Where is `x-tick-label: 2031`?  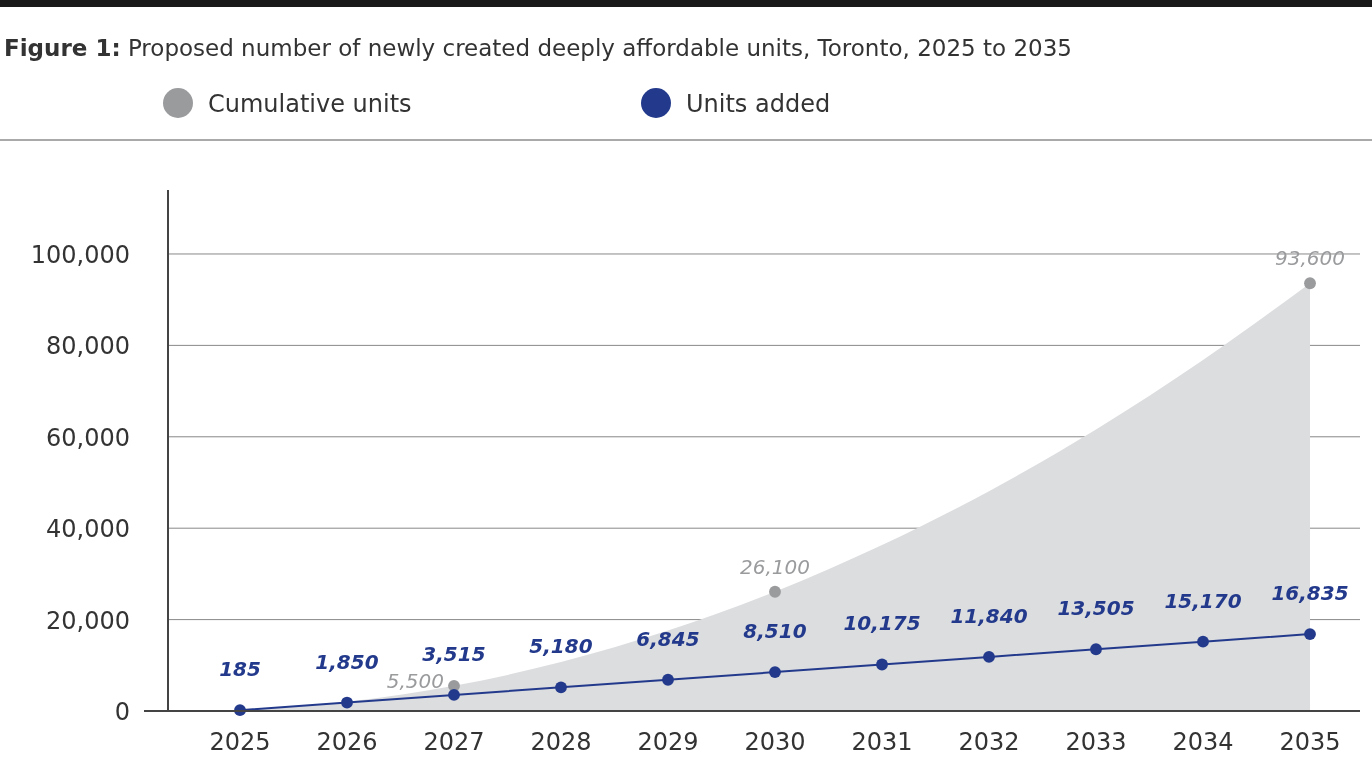
x-tick-label: 2031 is located at coordinates (882, 742).